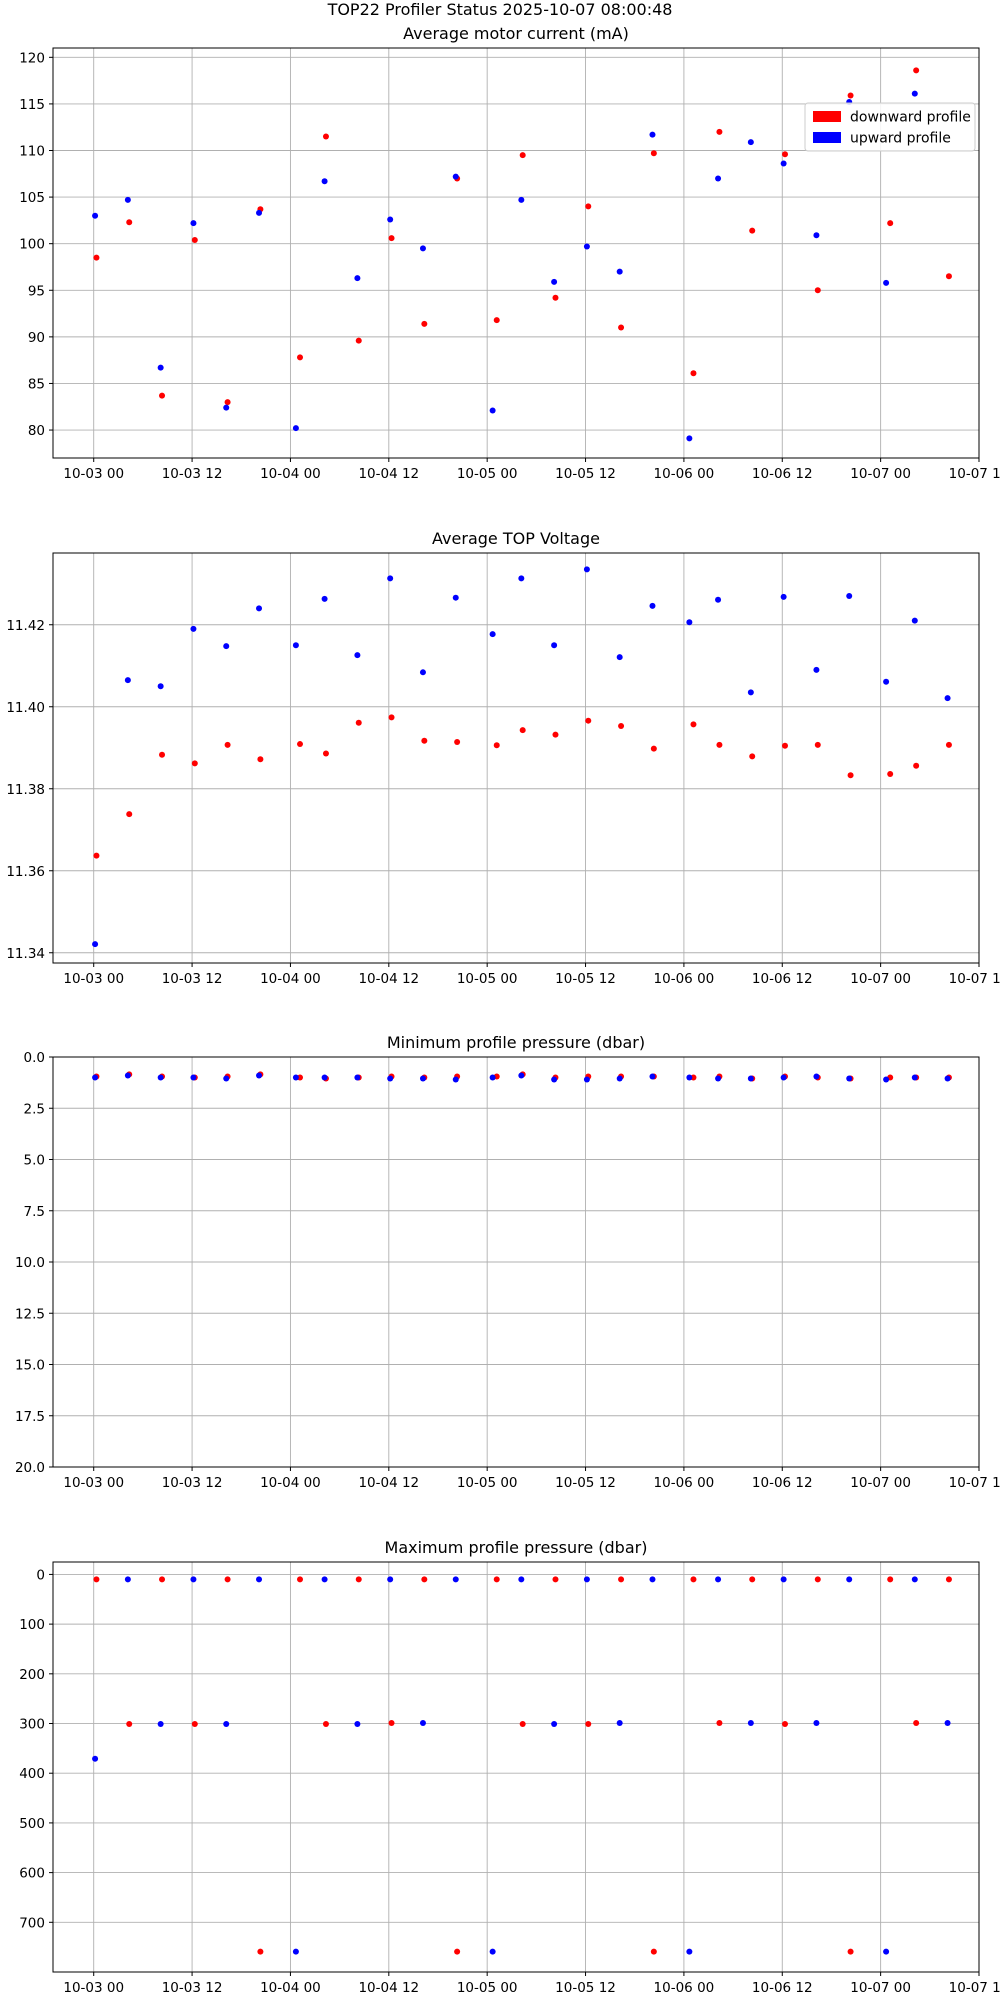 The image size is (1000, 2000). I want to click on y-tick-label: 80, so click(36, 431).